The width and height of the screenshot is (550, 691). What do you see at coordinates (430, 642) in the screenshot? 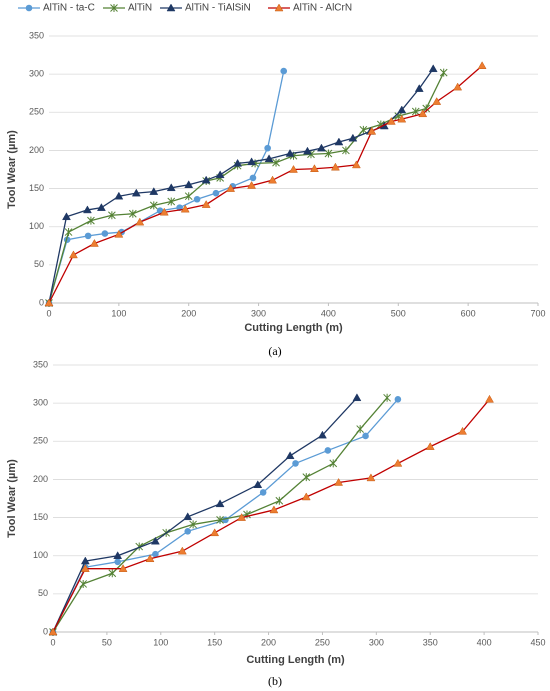
I see `x-tick-label: 350` at bounding box center [430, 642].